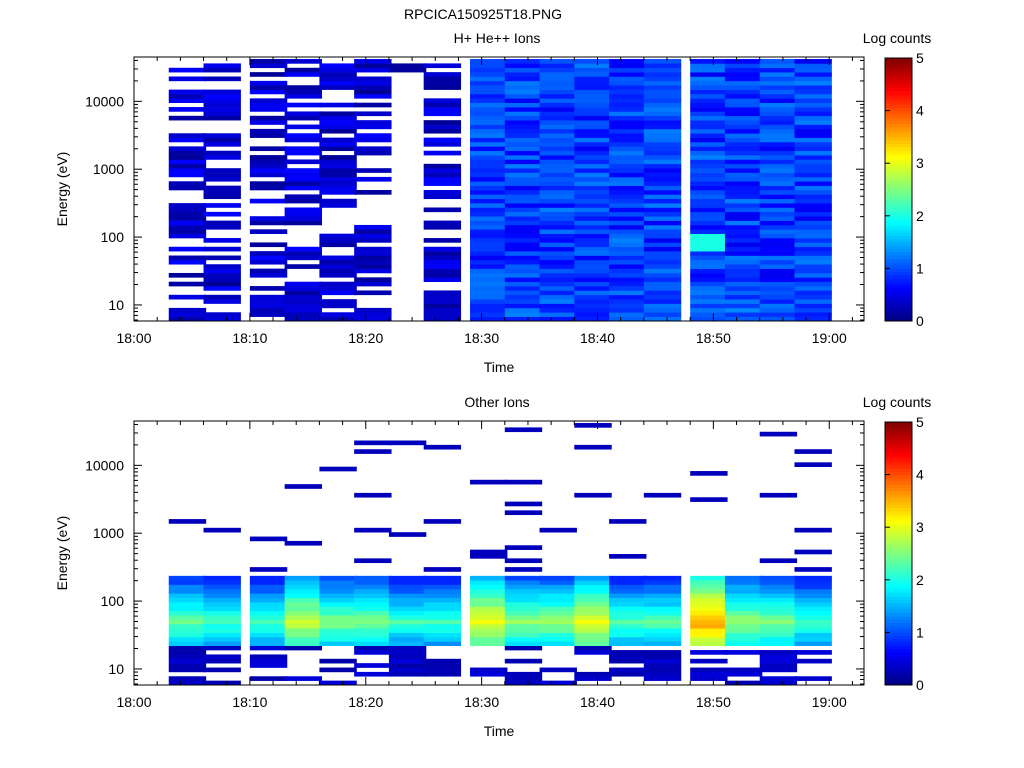  Describe the element at coordinates (113, 601) in the screenshot. I see `y-tick-label: 100` at that location.